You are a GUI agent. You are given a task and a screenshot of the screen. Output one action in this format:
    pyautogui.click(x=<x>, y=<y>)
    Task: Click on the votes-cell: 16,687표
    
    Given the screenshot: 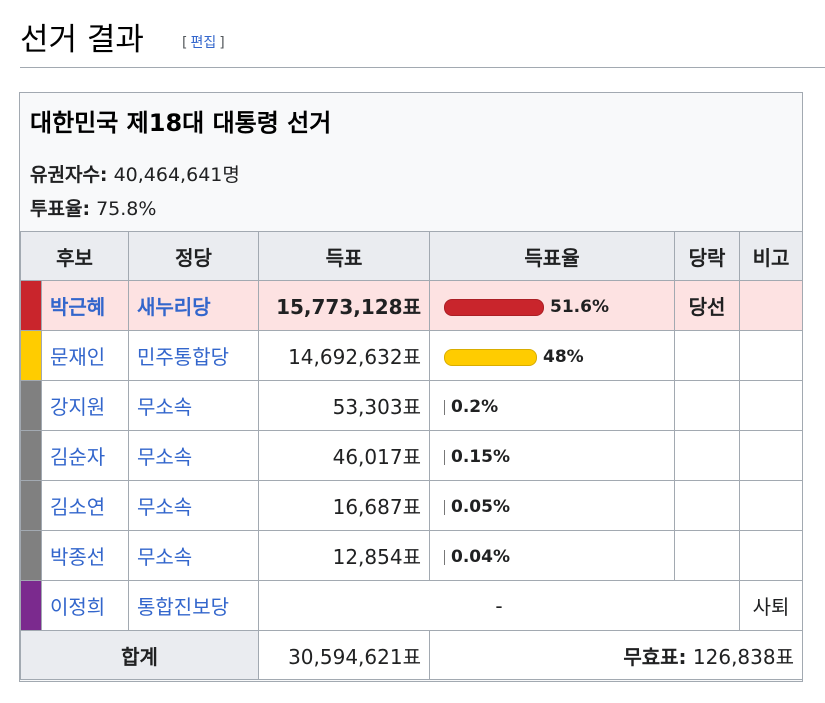 What is the action you would take?
    pyautogui.click(x=344, y=505)
    